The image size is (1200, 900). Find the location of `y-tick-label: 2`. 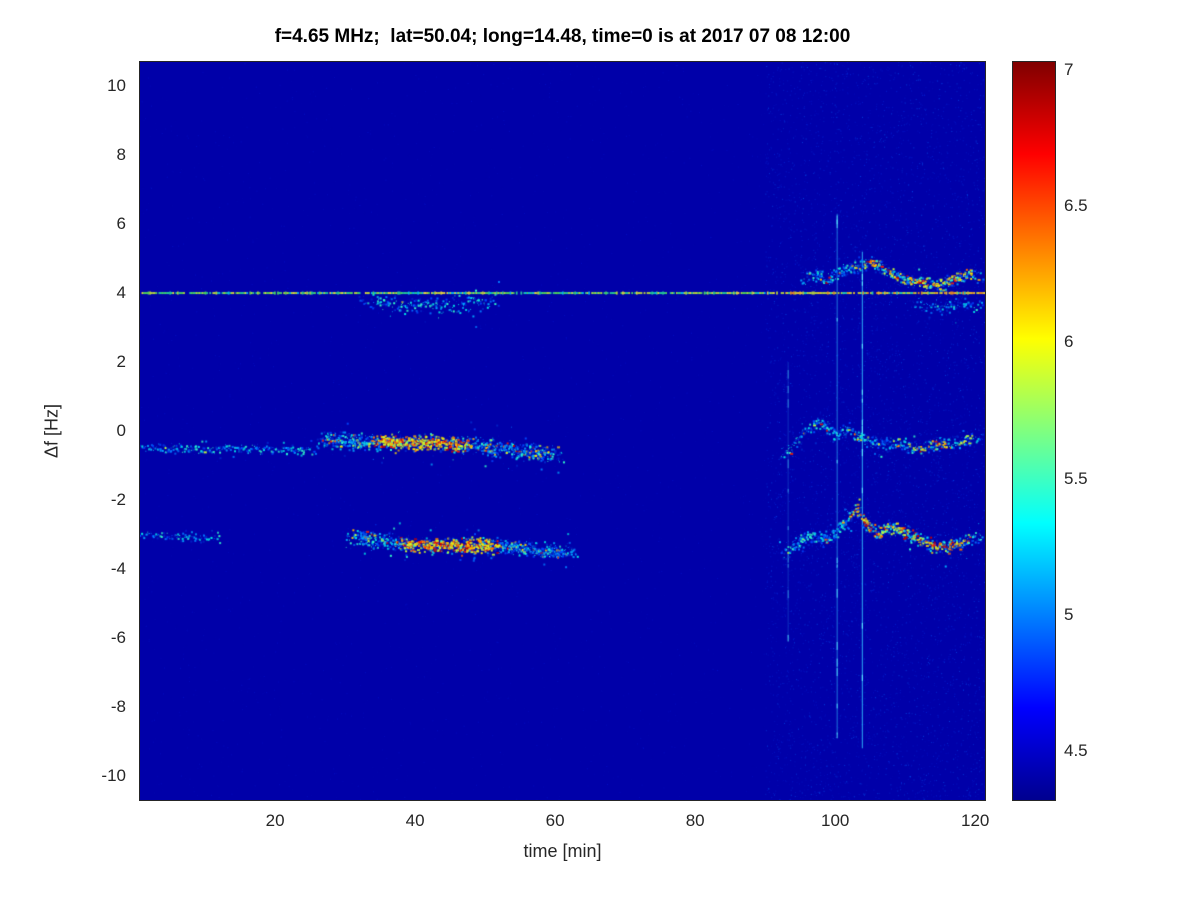

y-tick-label: 2 is located at coordinates (121, 362).